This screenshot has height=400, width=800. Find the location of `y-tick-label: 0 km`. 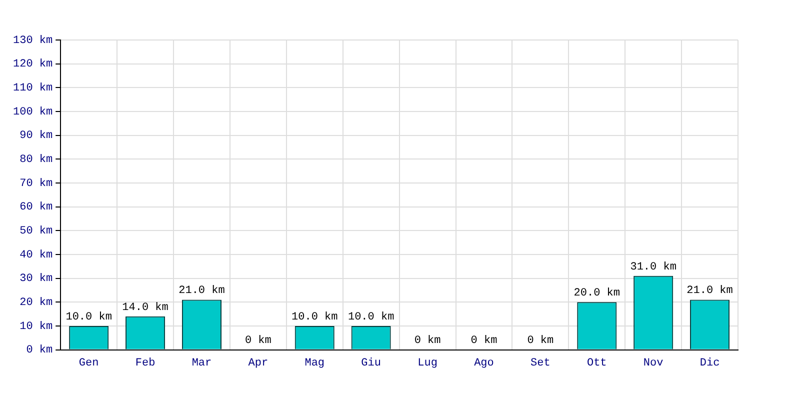

y-tick-label: 0 km is located at coordinates (40, 350).